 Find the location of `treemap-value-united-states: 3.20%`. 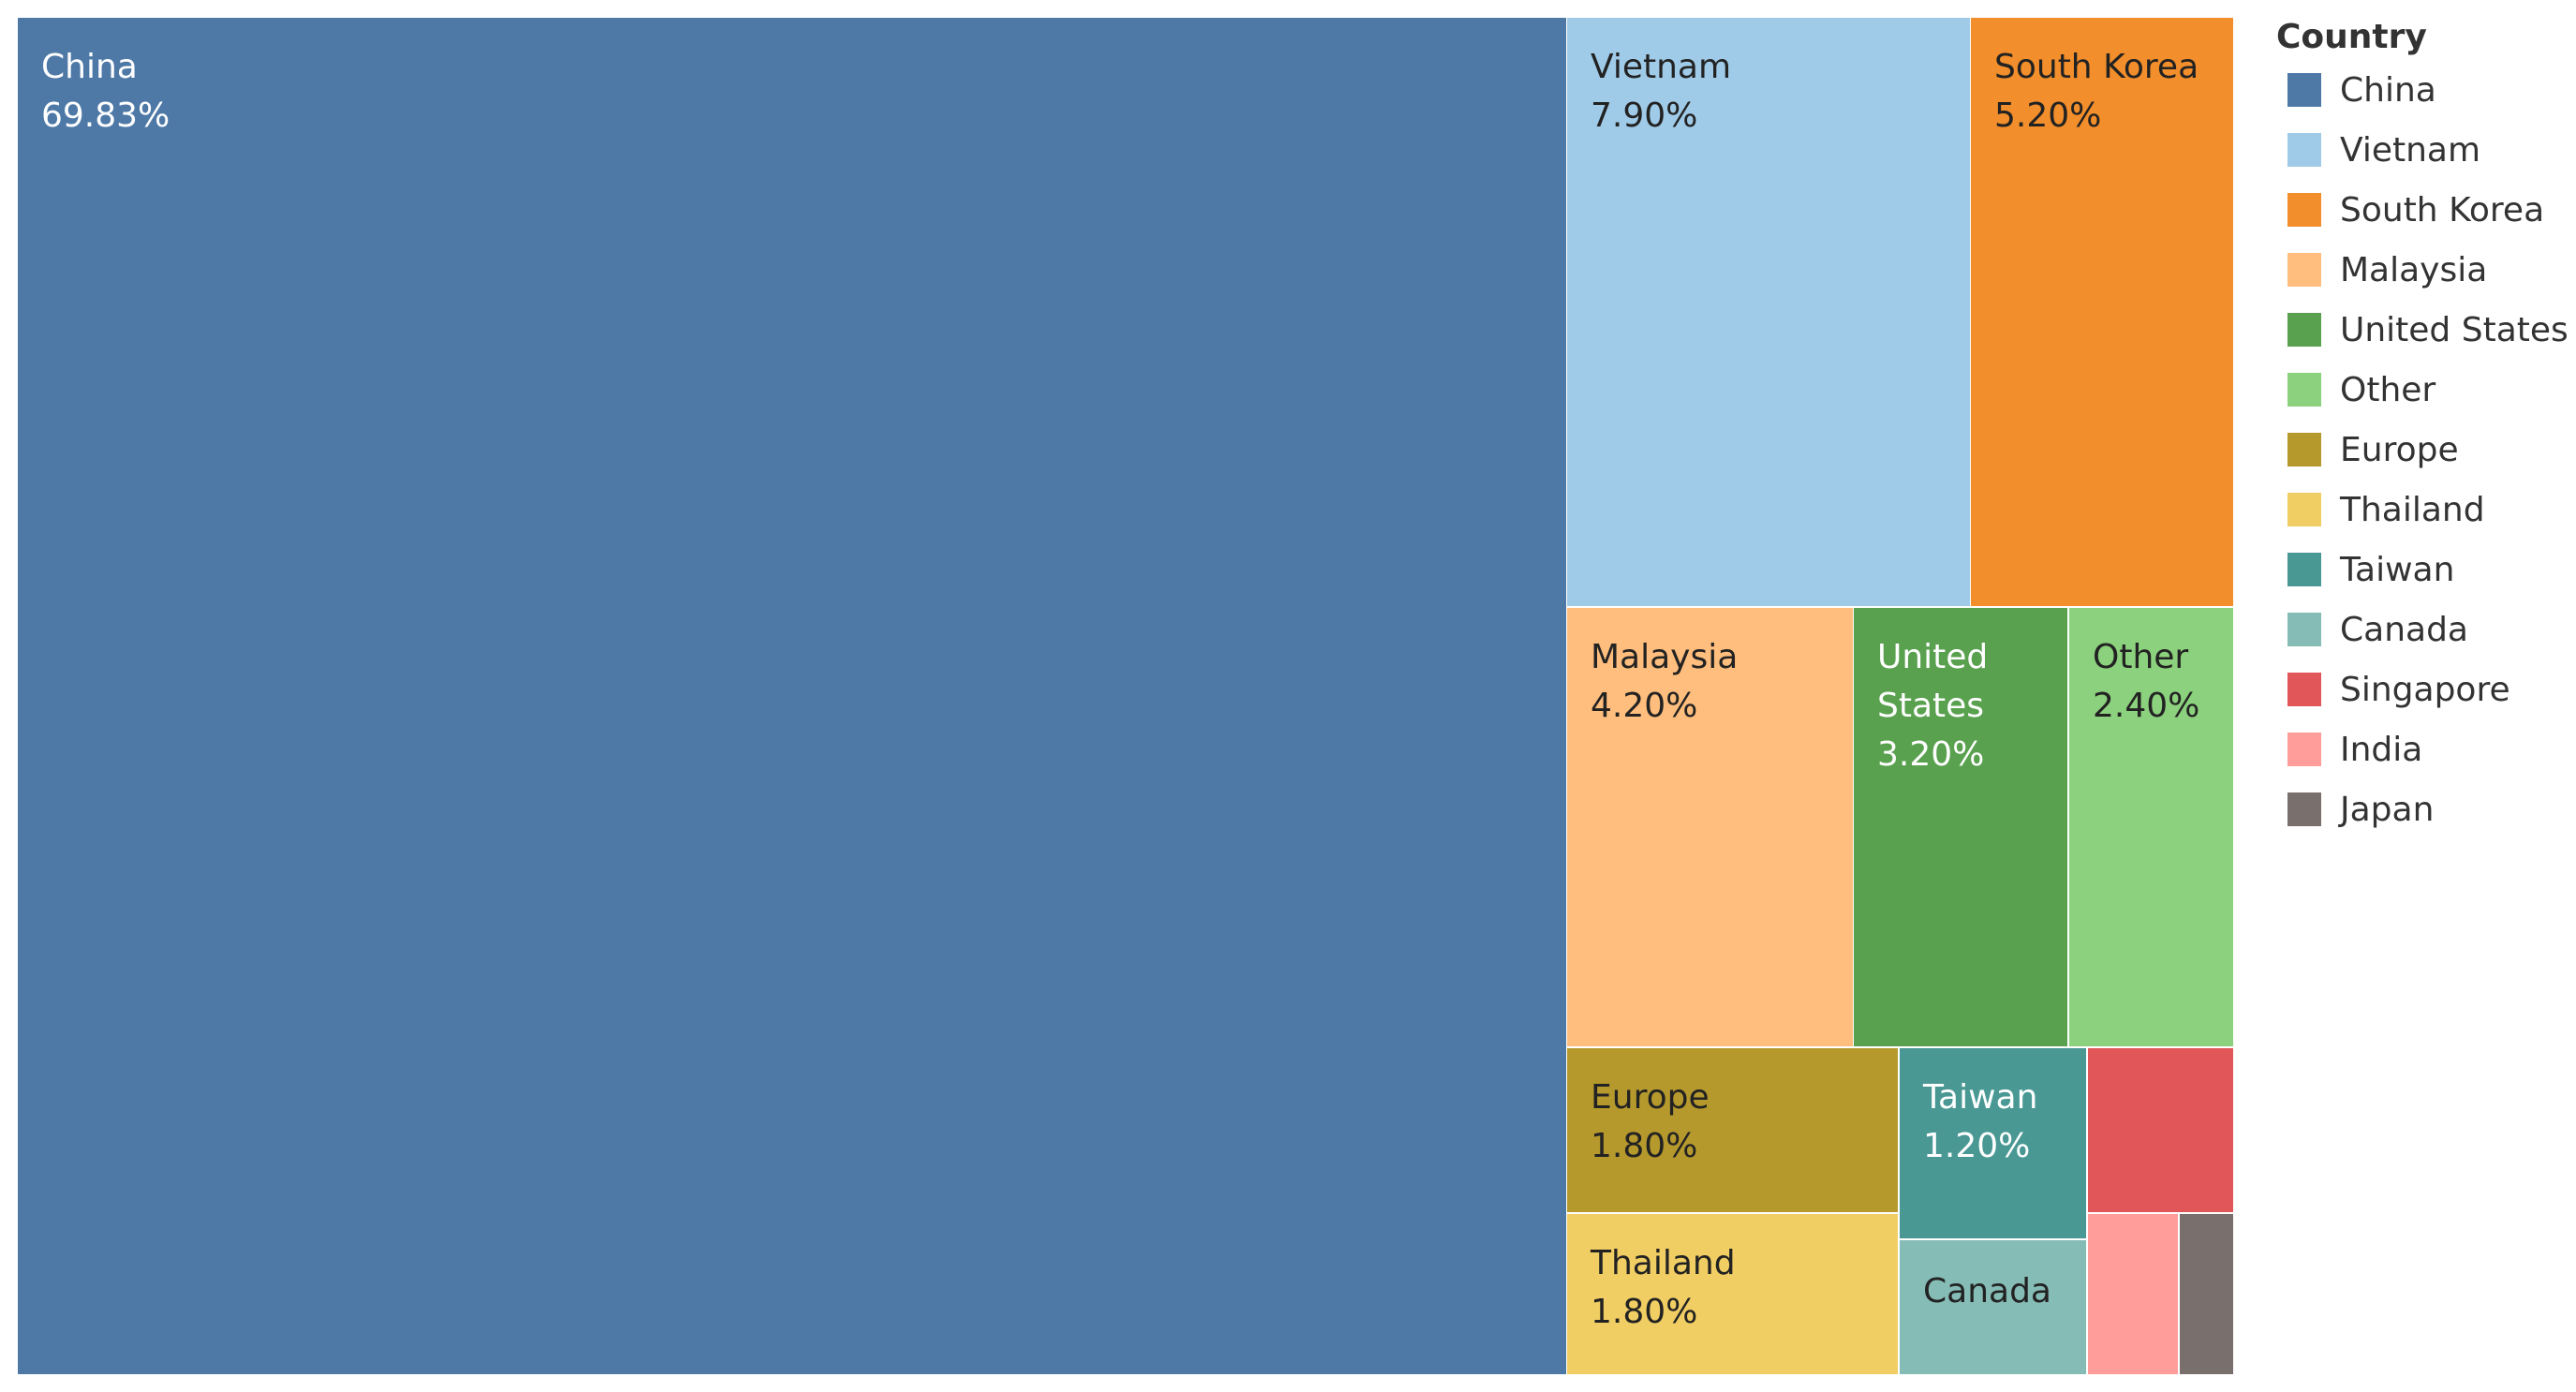

treemap-value-united-states: 3.20% is located at coordinates (1930, 754).